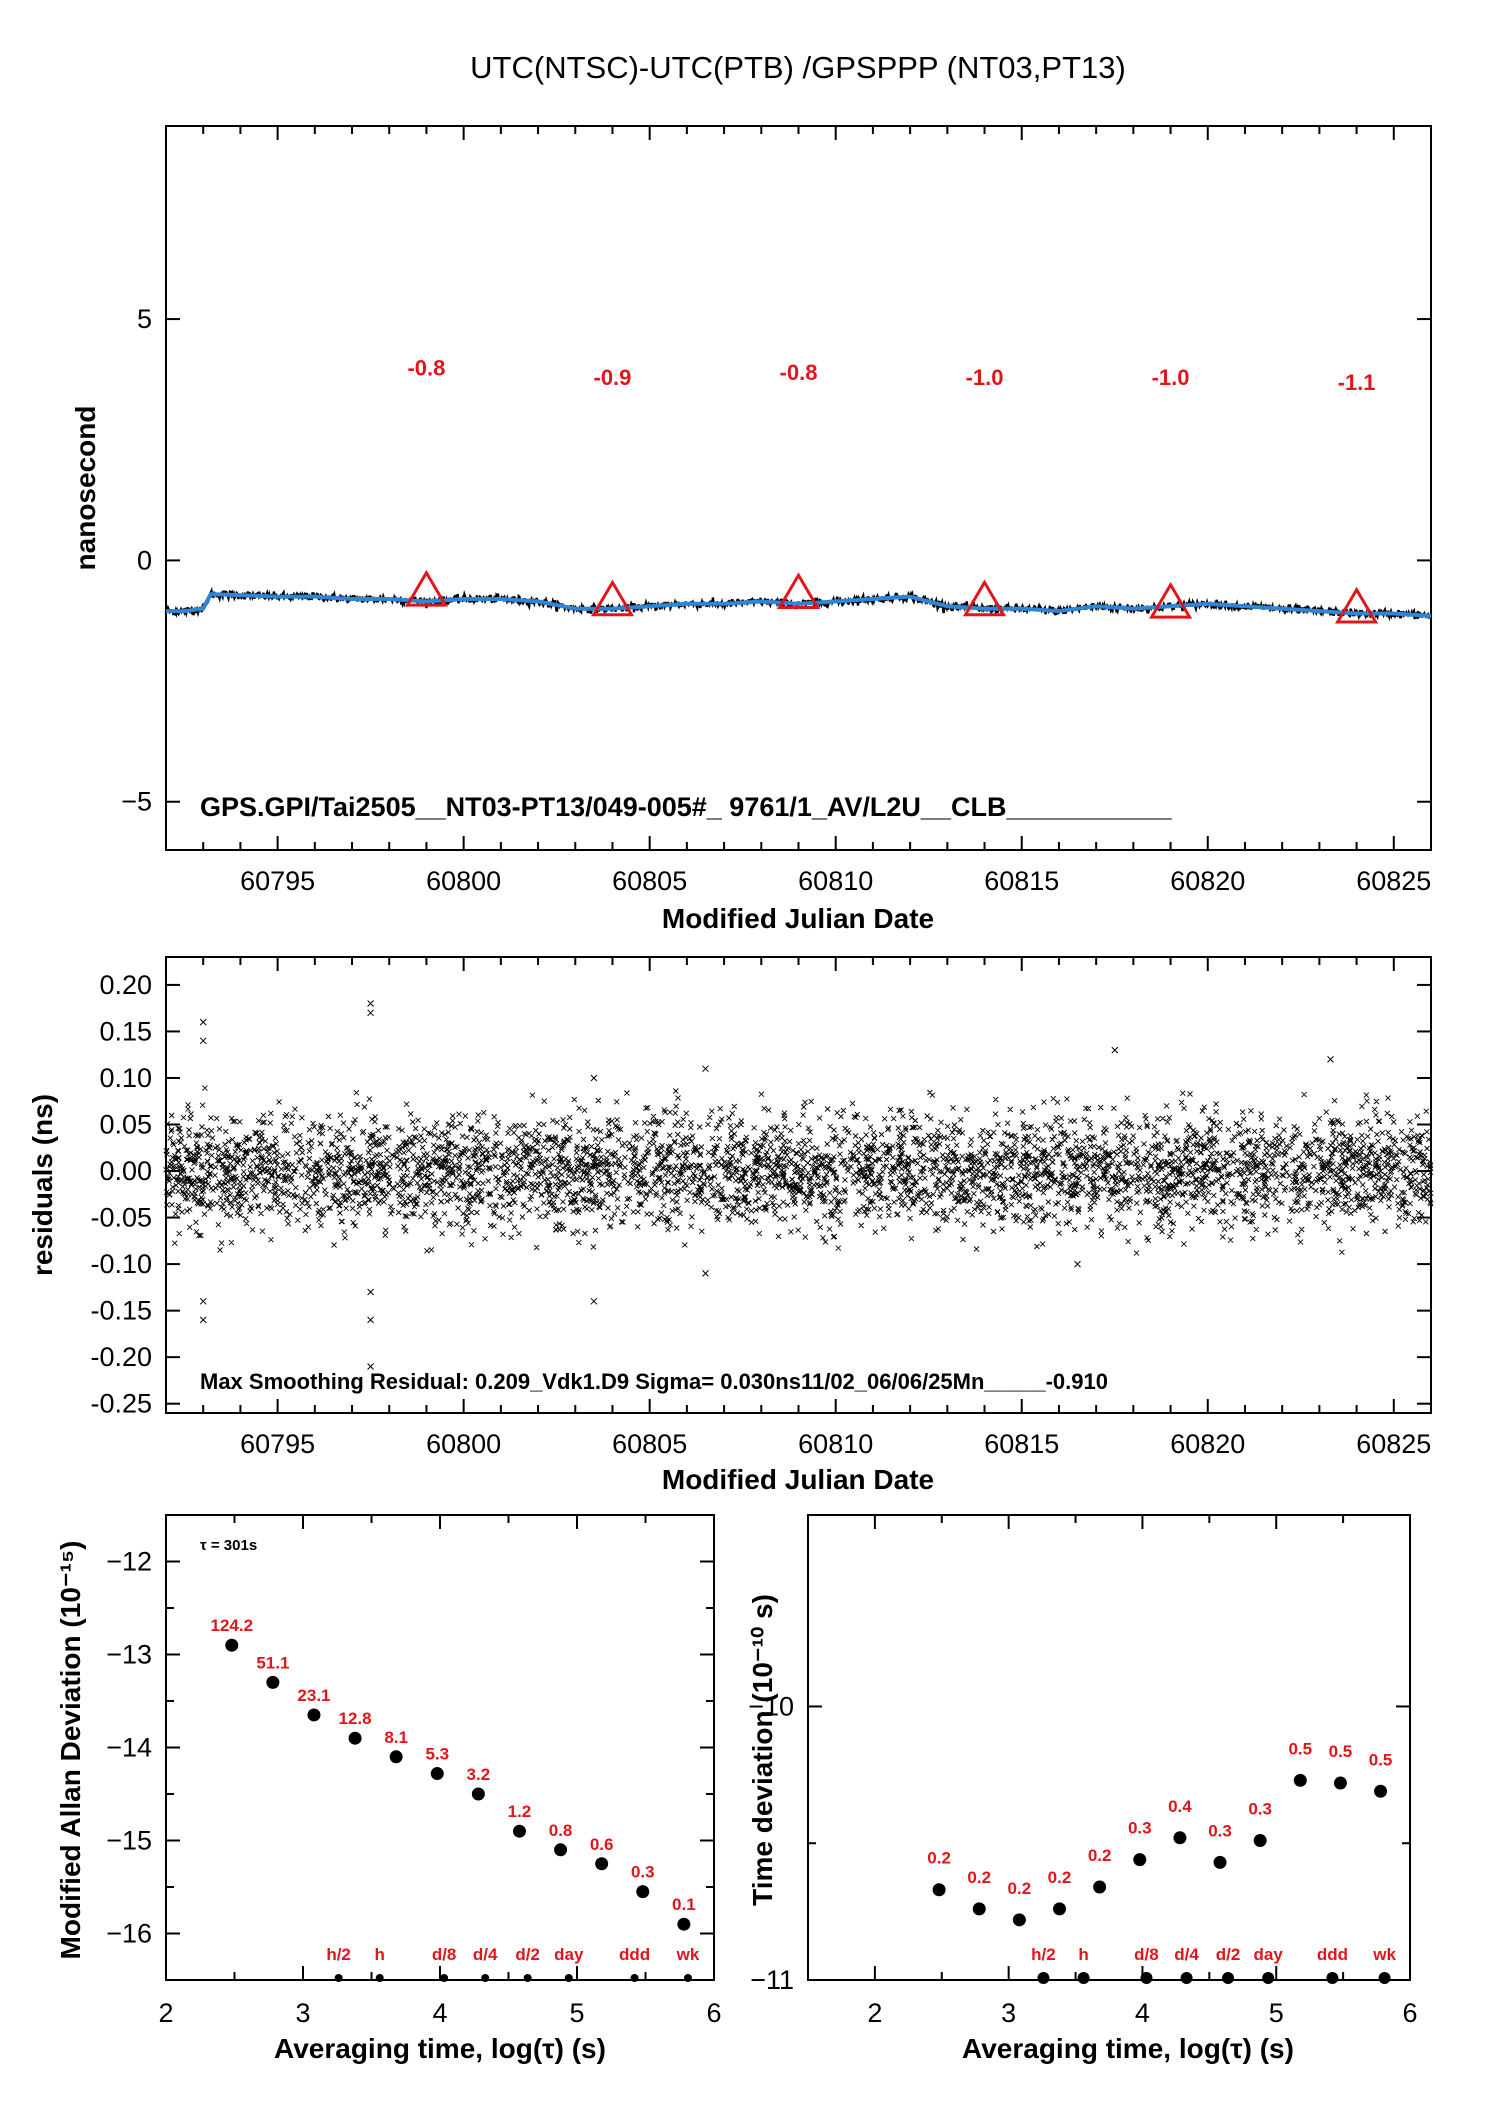 The width and height of the screenshot is (1488, 2105). What do you see at coordinates (1146, 1954) in the screenshot?
I see `baseline-label: d/8` at bounding box center [1146, 1954].